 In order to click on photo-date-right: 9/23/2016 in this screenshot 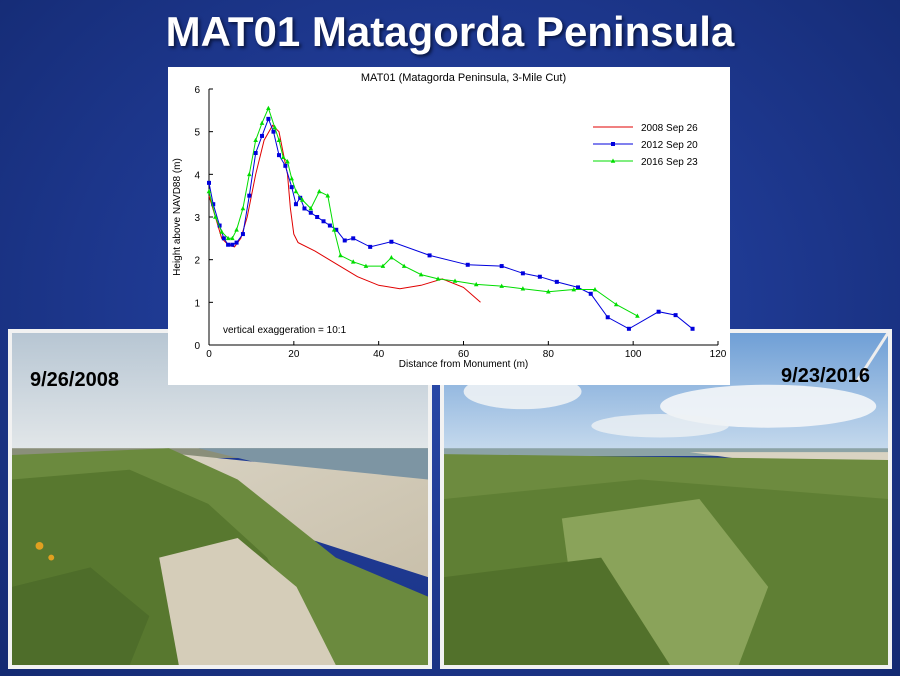, I will do `click(825, 376)`.